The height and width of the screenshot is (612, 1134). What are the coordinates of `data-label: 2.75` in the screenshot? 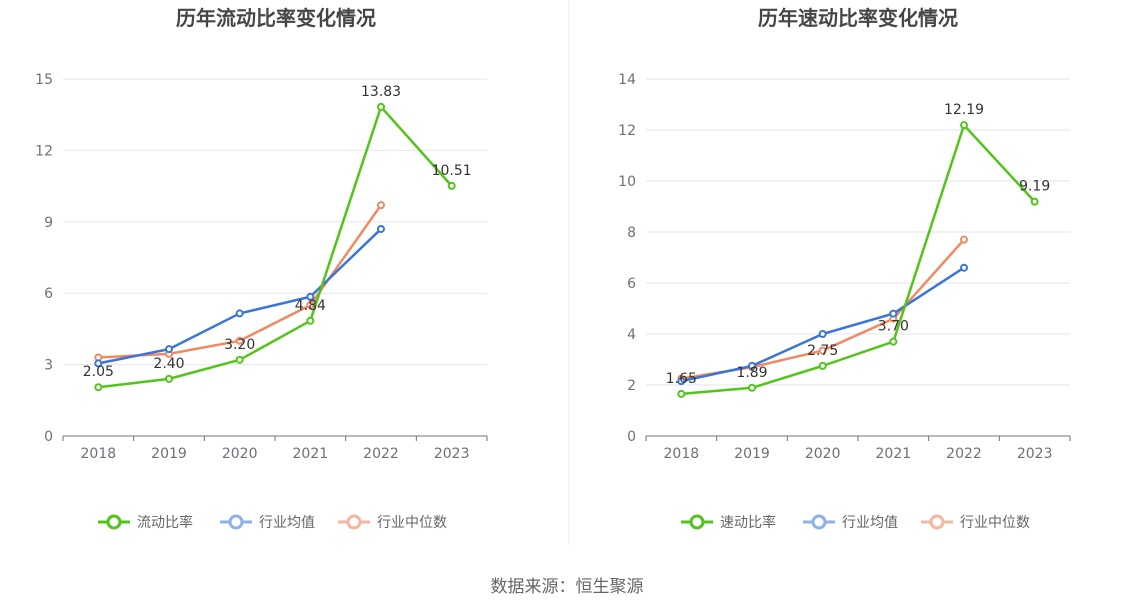 It's located at (822, 351).